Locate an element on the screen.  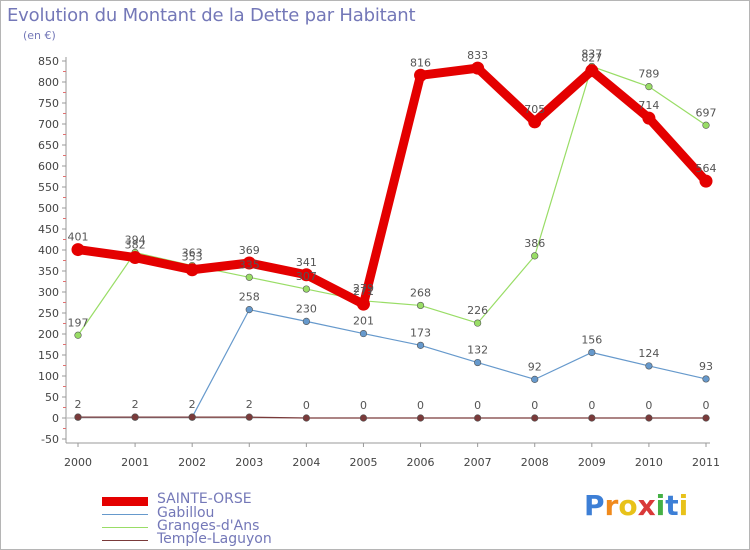
y-tick-label: 0 is located at coordinates (55, 418).